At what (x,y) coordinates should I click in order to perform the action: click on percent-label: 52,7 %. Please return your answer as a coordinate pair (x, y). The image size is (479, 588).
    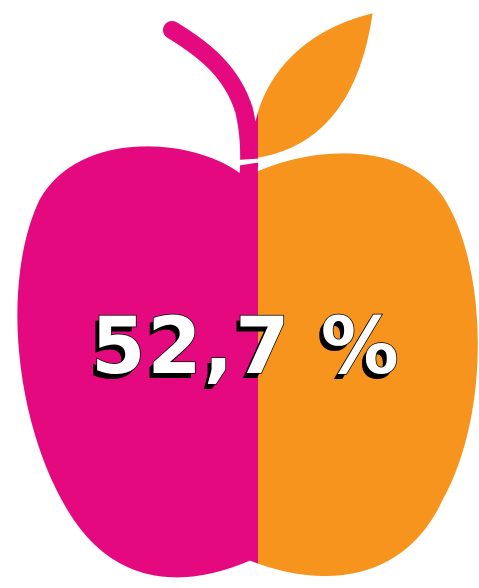
    Looking at the image, I should click on (246, 347).